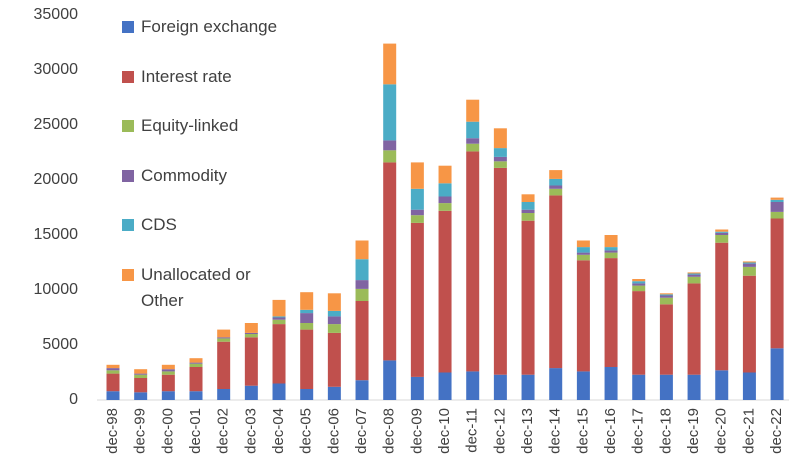 The width and height of the screenshot is (789, 467). Describe the element at coordinates (184, 175) in the screenshot. I see `legend-label: Commodity` at that location.